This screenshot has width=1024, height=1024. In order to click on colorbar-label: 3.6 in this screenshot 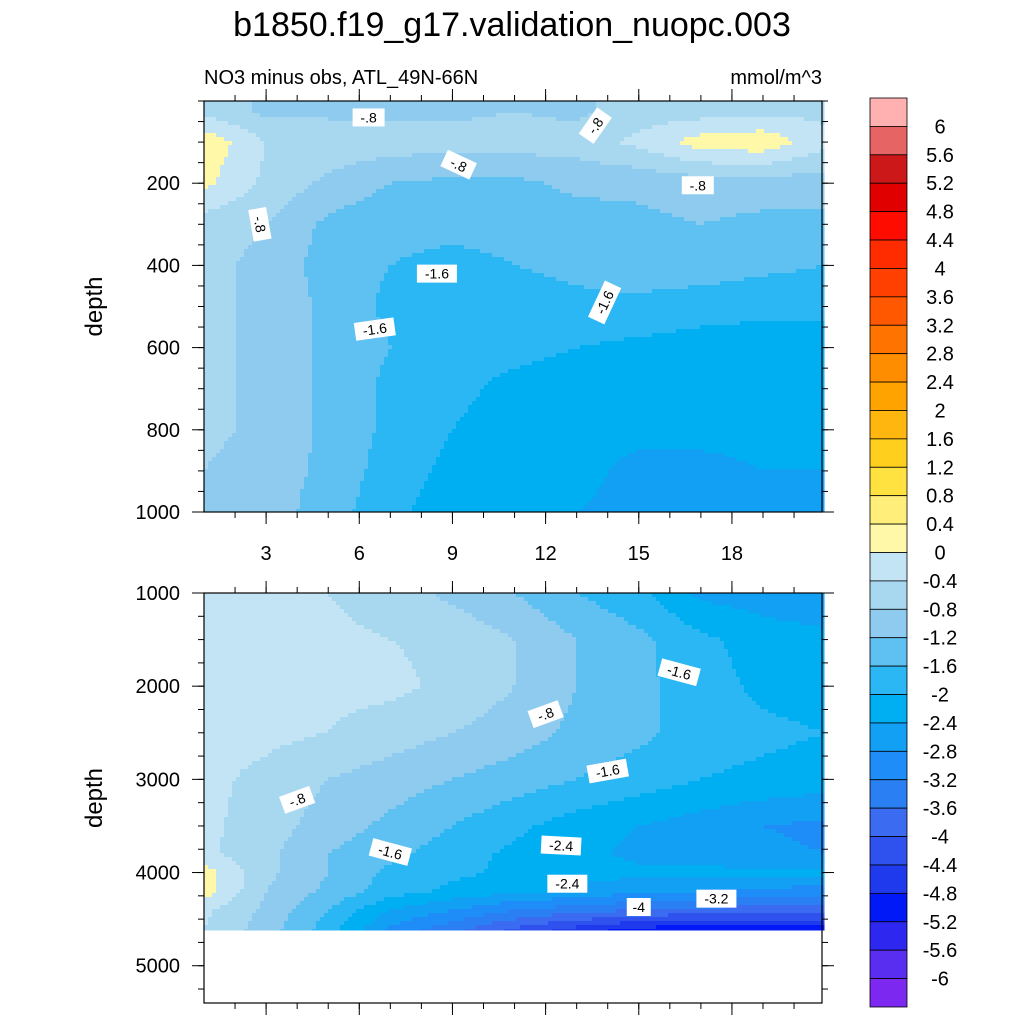, I will do `click(940, 298)`.